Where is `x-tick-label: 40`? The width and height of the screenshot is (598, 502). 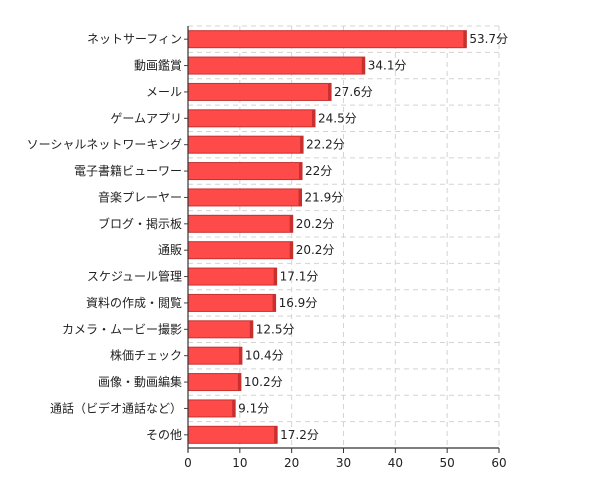
x-tick-label: 40 is located at coordinates (395, 463).